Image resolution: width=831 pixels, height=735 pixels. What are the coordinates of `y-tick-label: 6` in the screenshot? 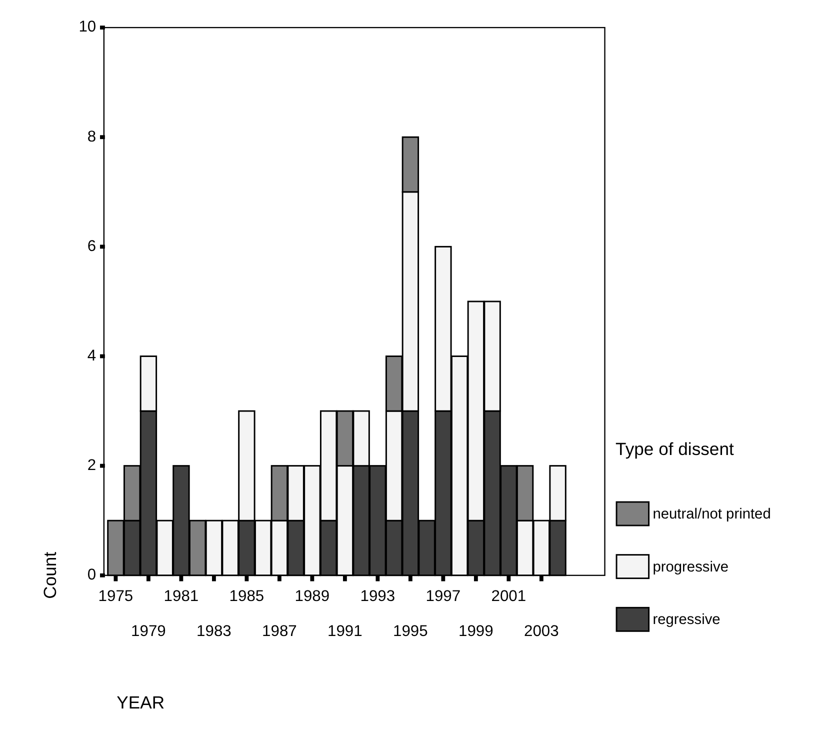 It's located at (91, 246).